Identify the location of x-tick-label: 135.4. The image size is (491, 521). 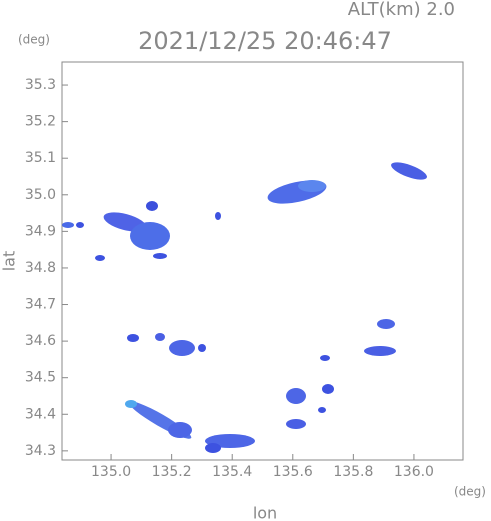
(232, 472).